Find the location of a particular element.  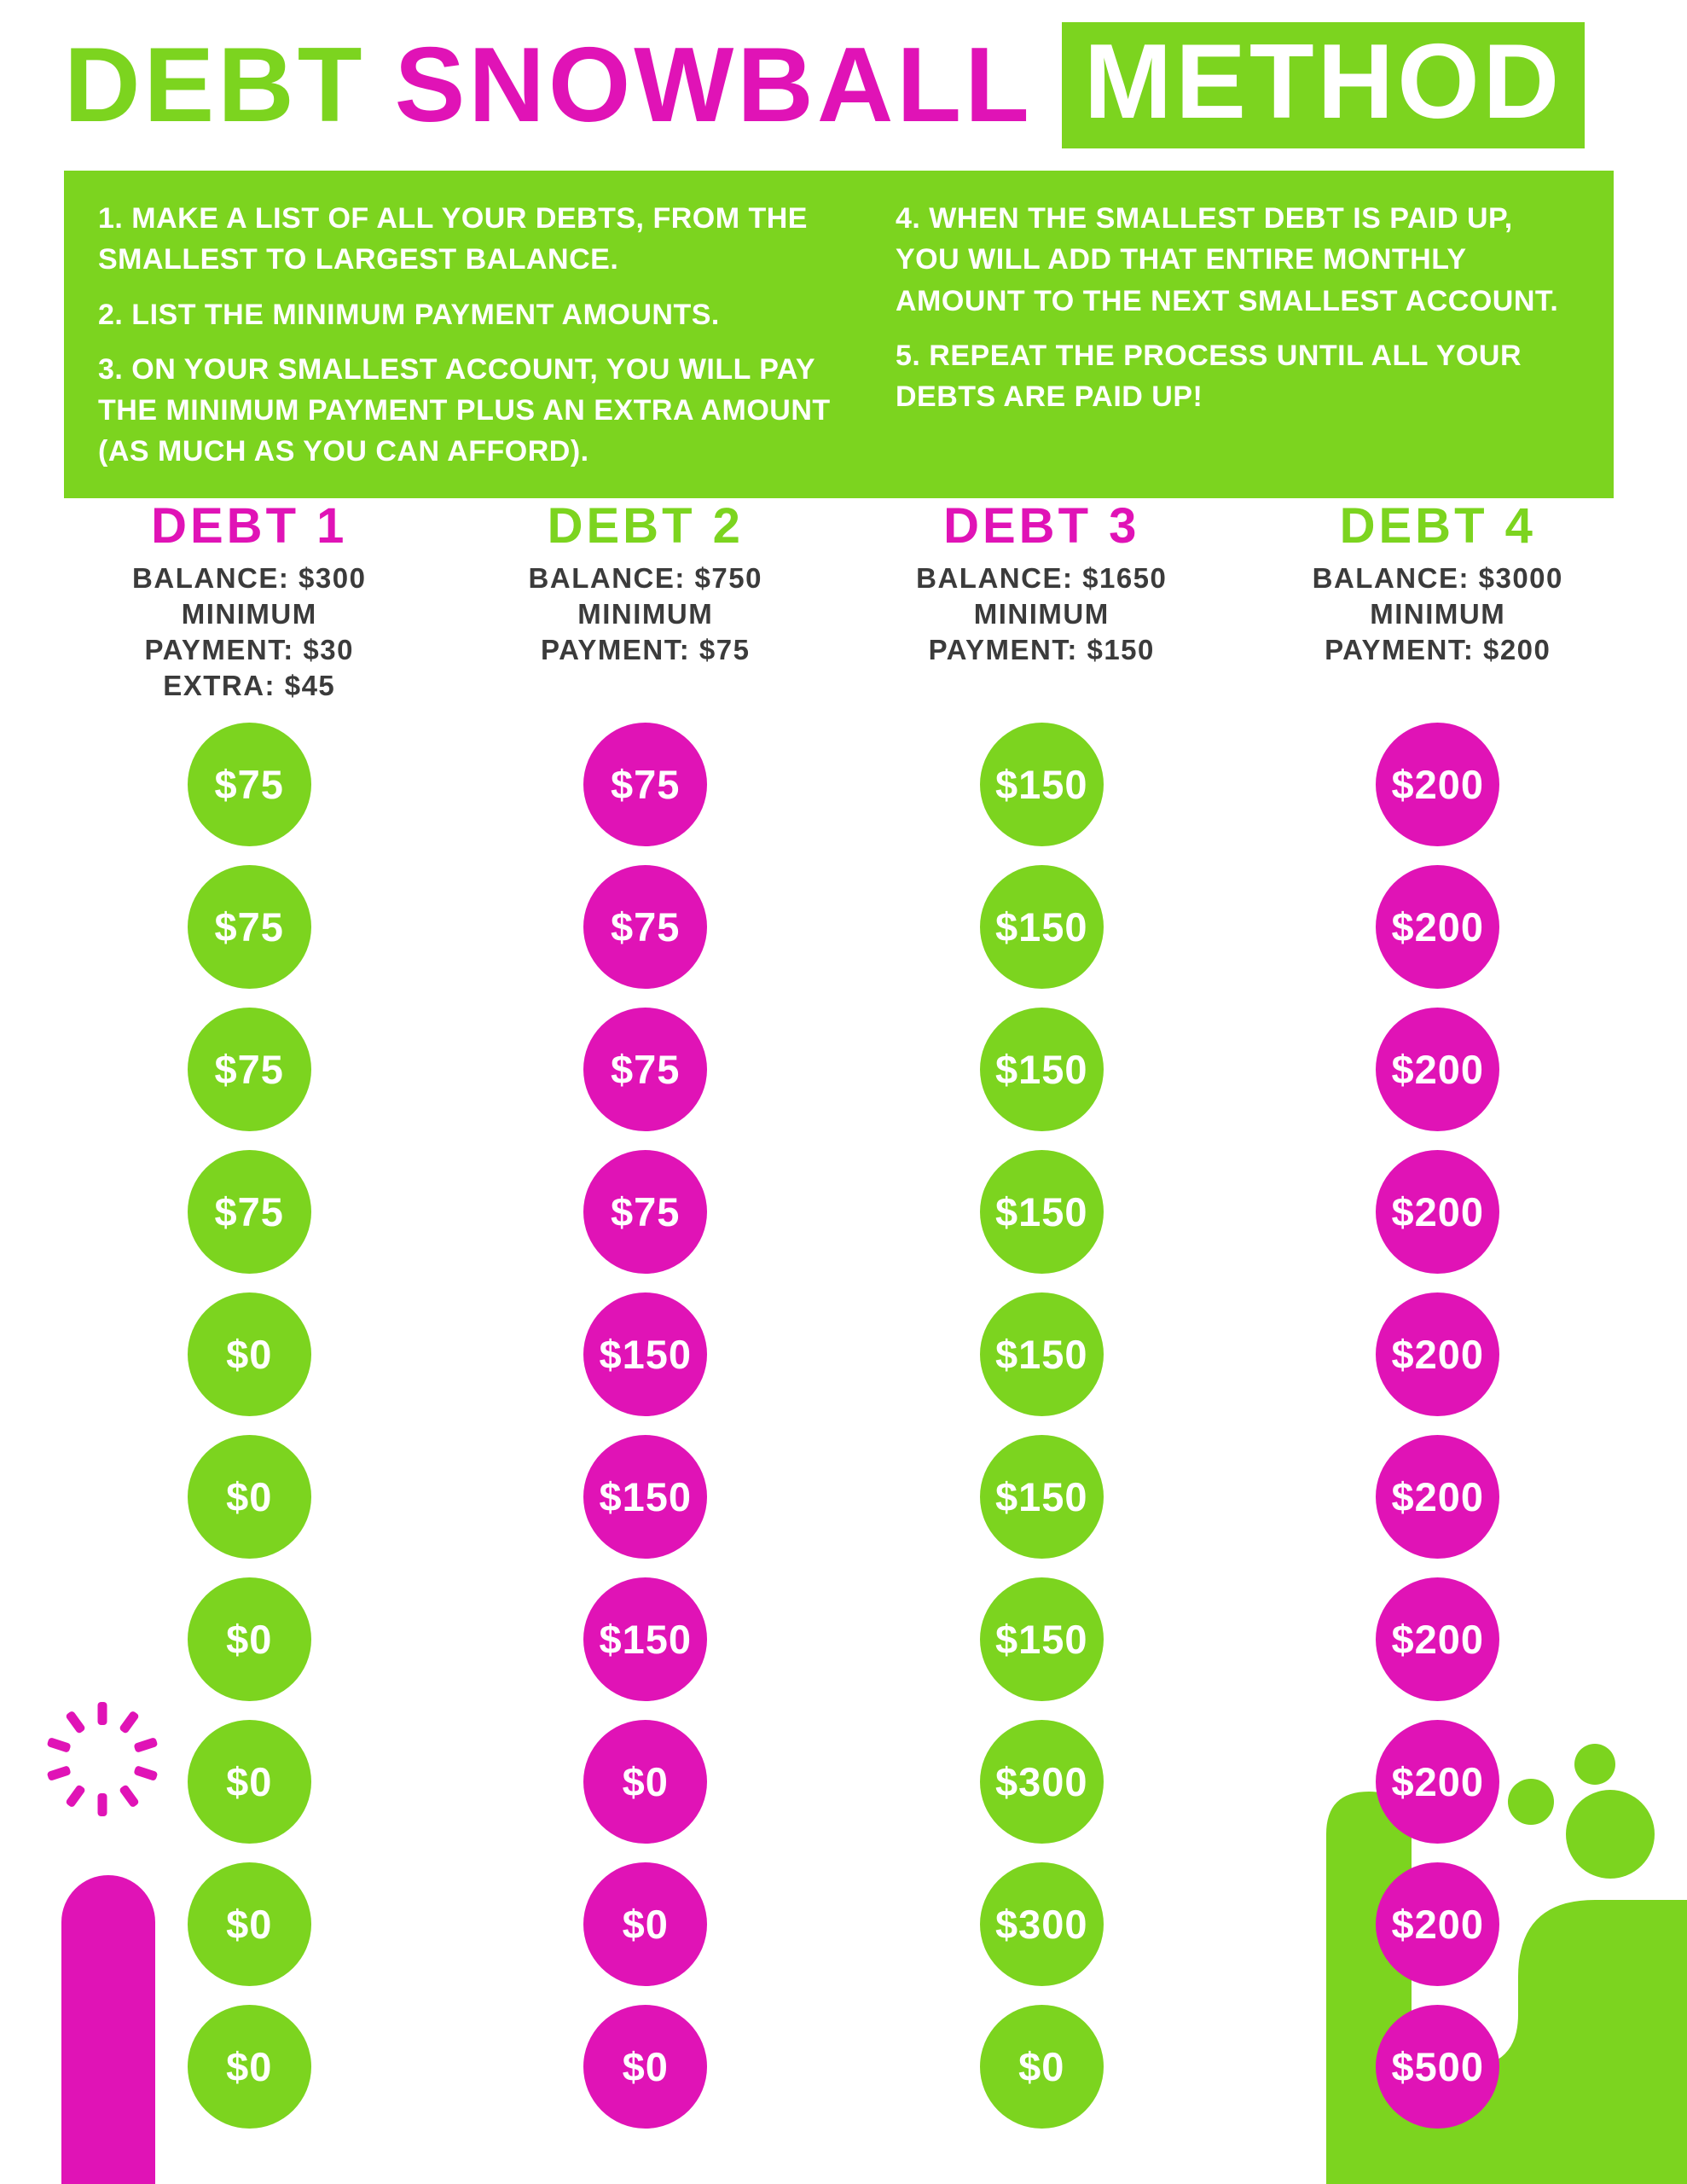

title-word-snowball: SNOWBALL is located at coordinates (714, 85).